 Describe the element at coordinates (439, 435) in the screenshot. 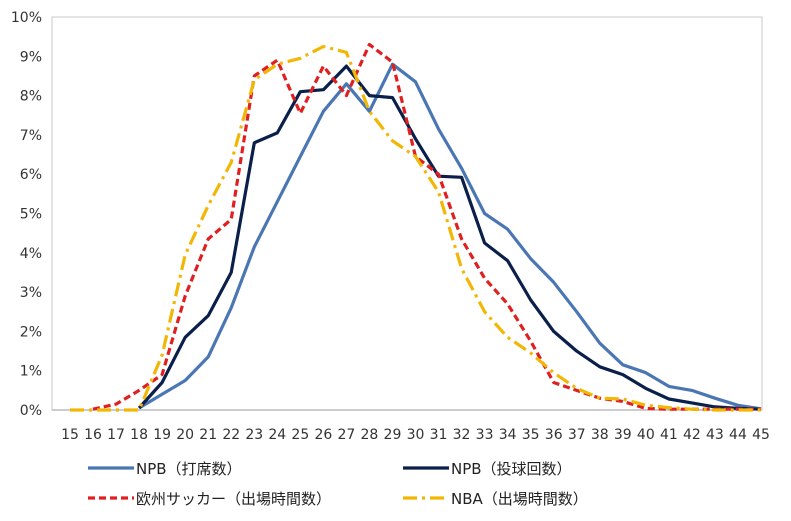

I see `x-tick-label: 31` at that location.